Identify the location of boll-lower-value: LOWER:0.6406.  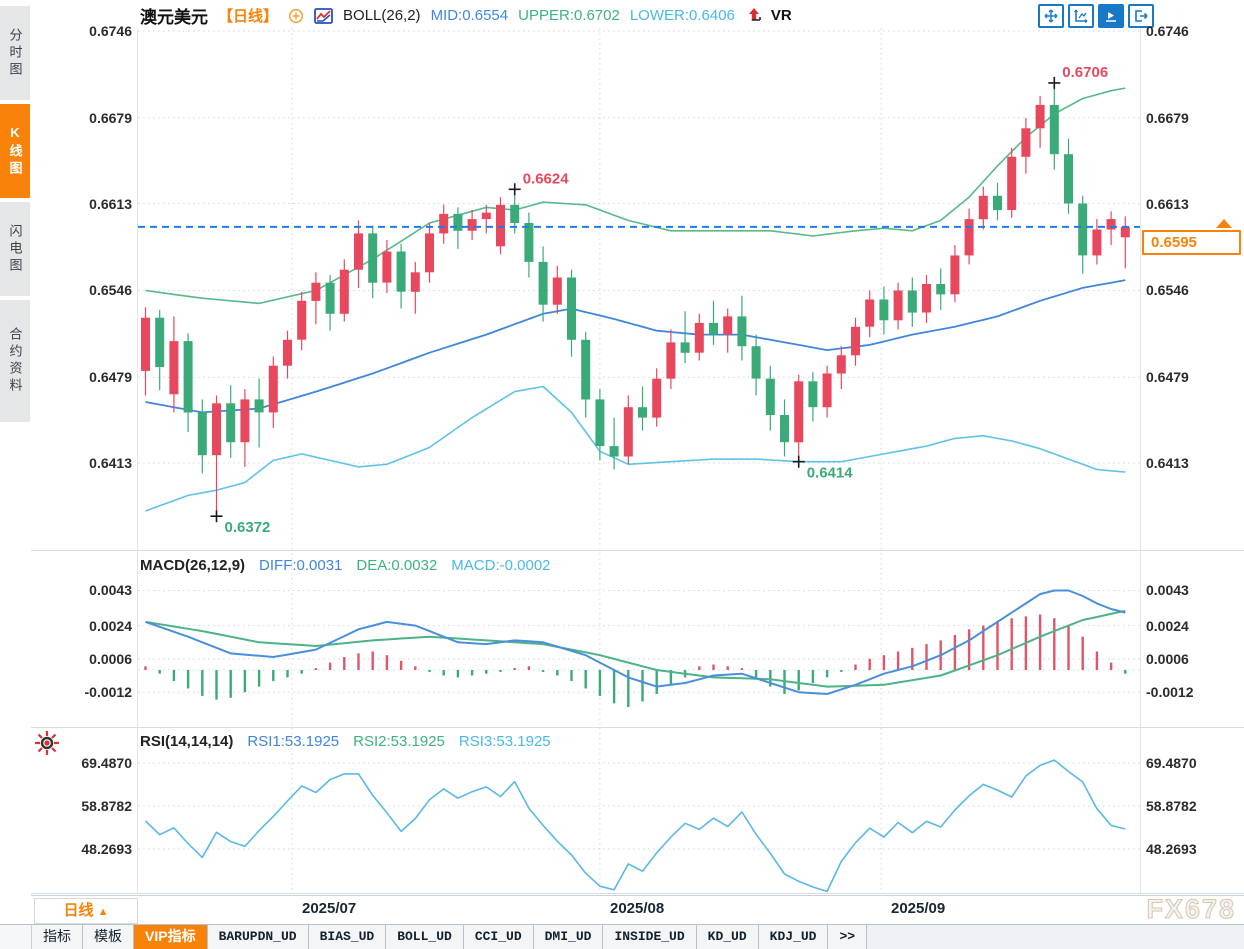
(682, 15).